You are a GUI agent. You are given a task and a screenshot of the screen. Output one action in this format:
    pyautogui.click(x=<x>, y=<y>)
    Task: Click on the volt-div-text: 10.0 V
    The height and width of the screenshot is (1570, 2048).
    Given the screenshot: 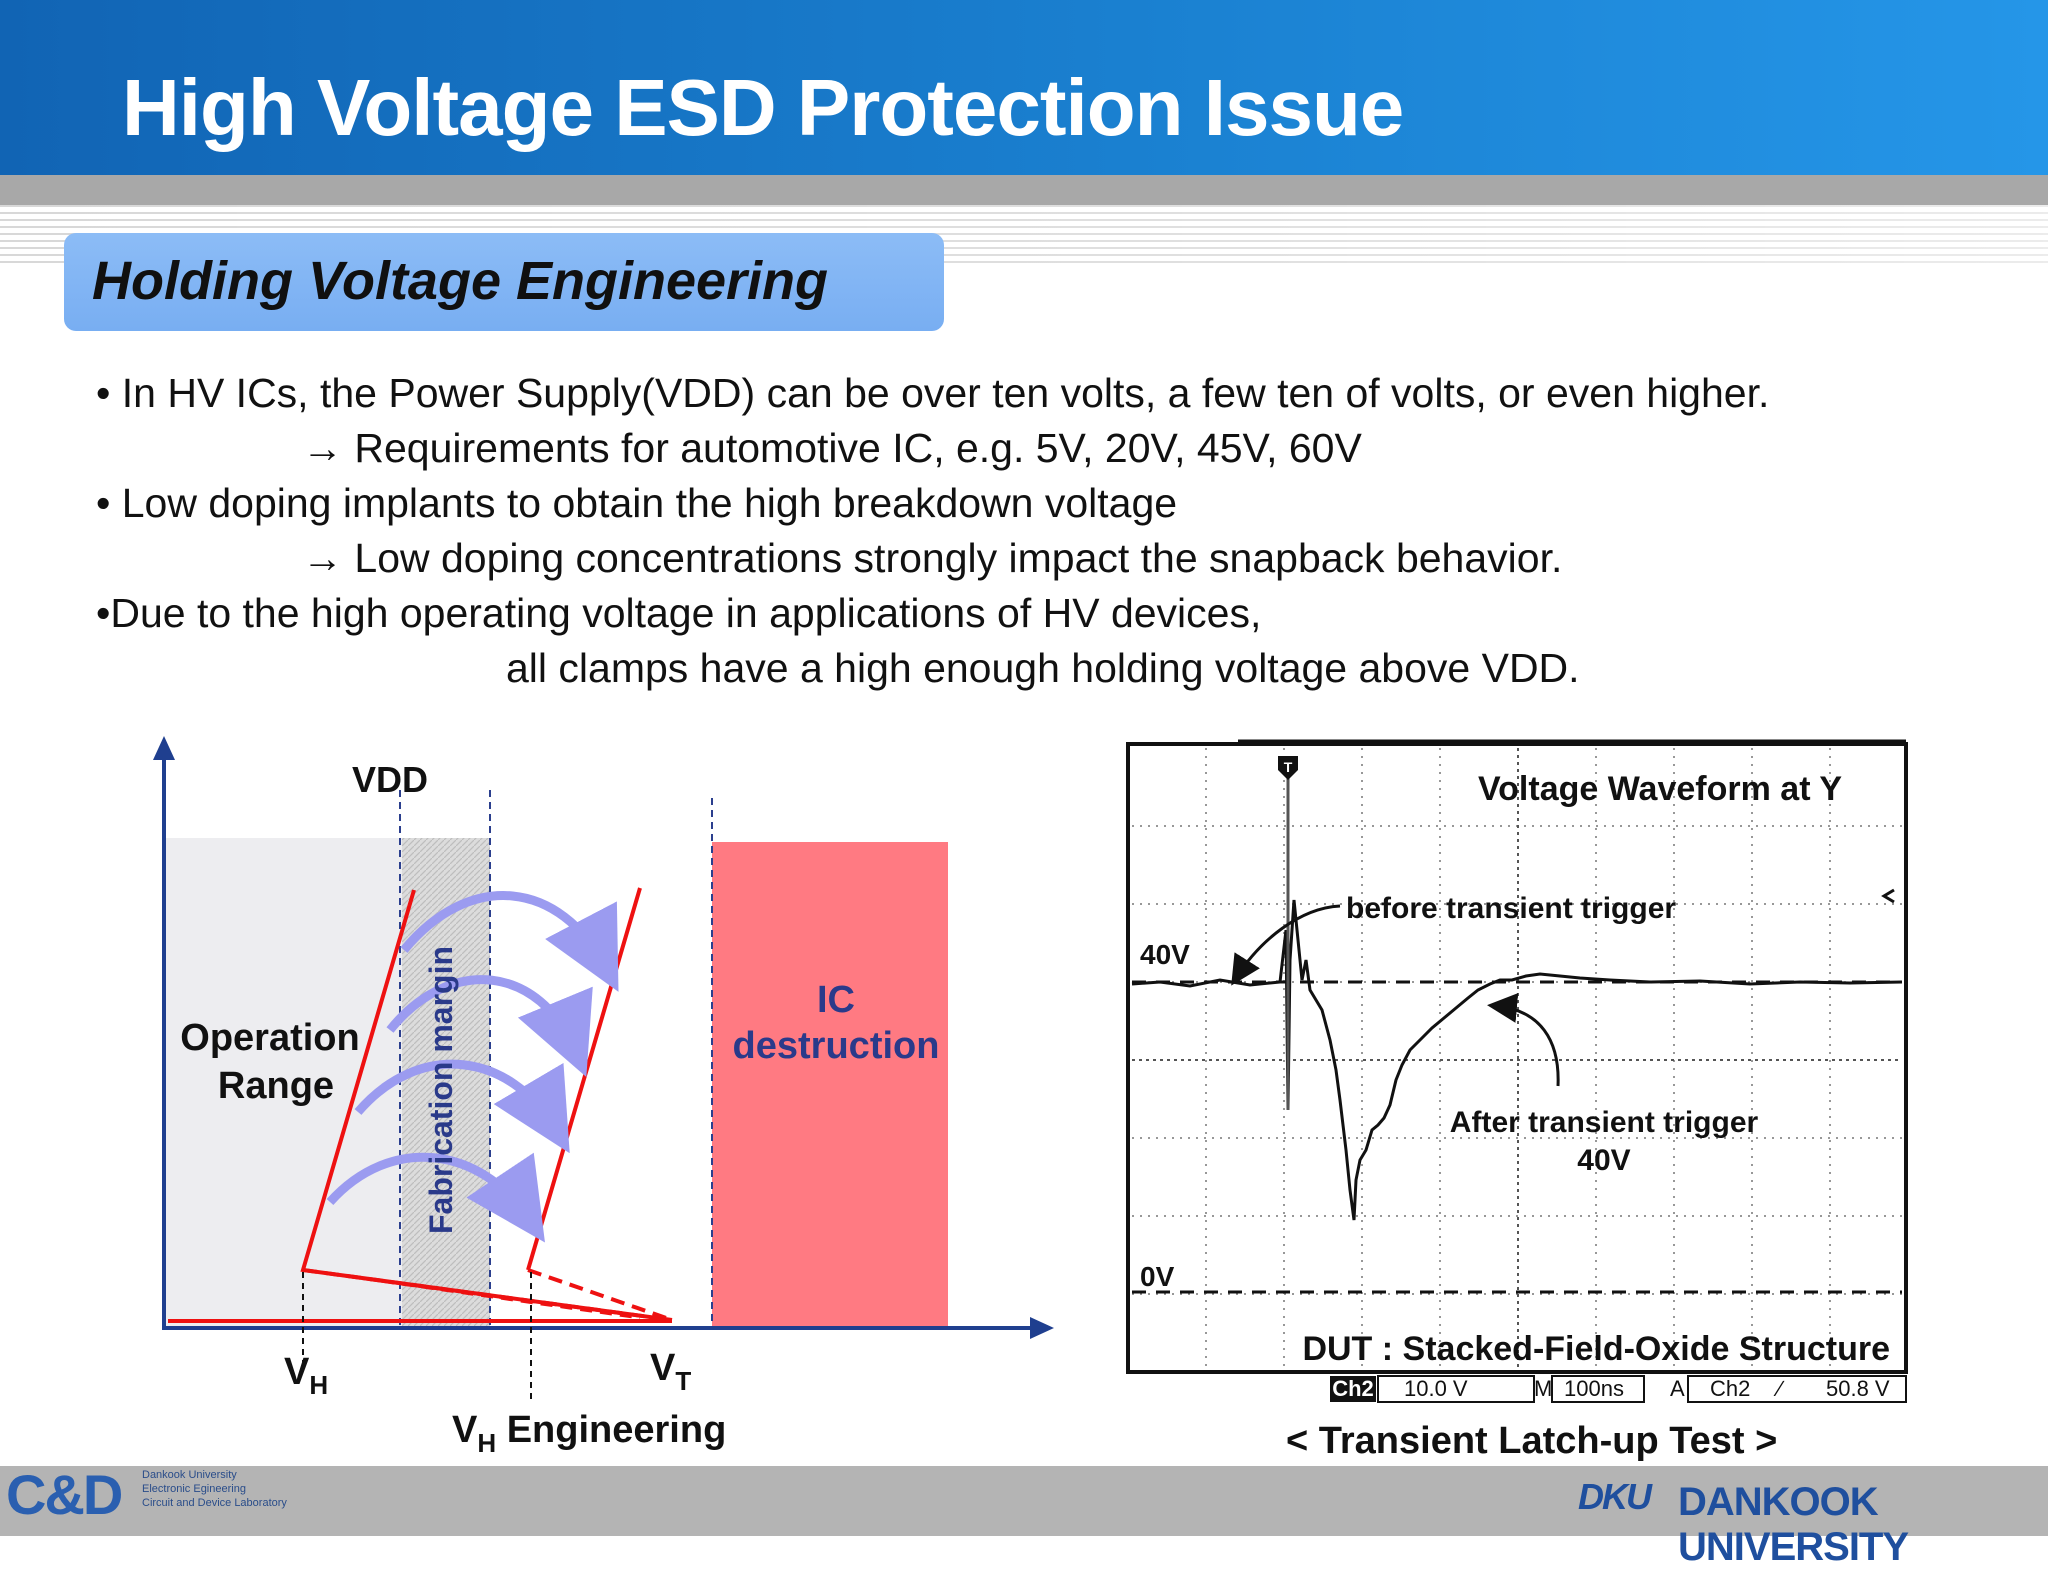 What is the action you would take?
    pyautogui.click(x=1436, y=1388)
    